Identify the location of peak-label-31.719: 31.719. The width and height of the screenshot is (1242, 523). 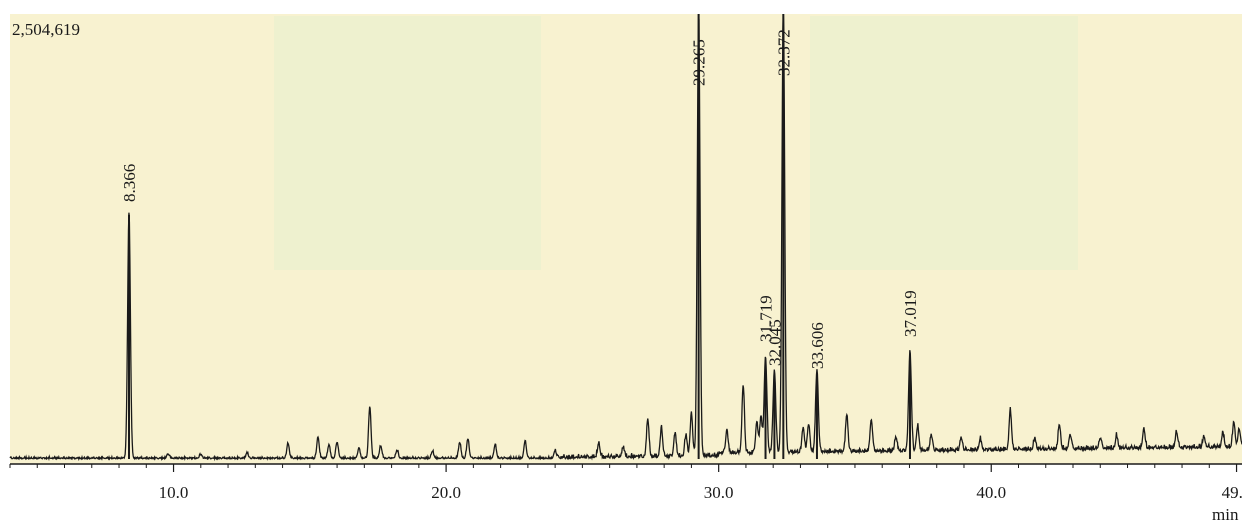
(766, 318).